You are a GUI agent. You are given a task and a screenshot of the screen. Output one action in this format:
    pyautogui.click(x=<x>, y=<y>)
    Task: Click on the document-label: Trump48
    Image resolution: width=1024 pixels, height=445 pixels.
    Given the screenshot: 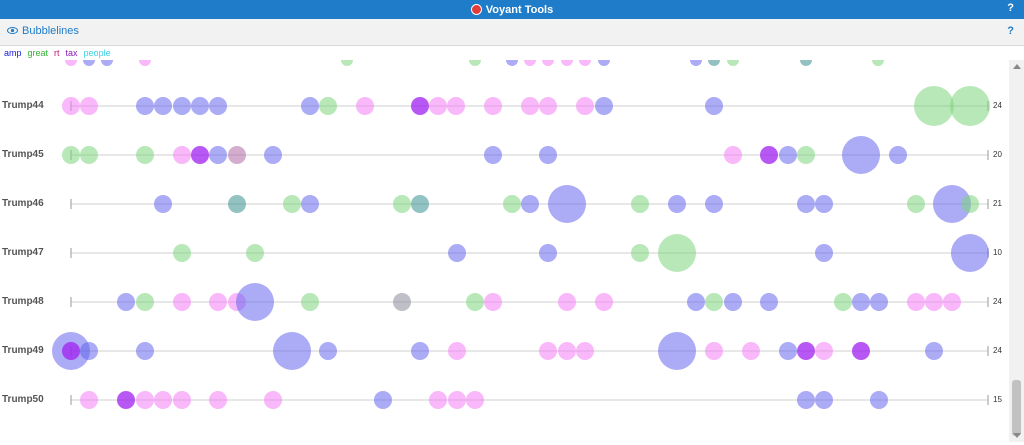 What is the action you would take?
    pyautogui.click(x=23, y=301)
    